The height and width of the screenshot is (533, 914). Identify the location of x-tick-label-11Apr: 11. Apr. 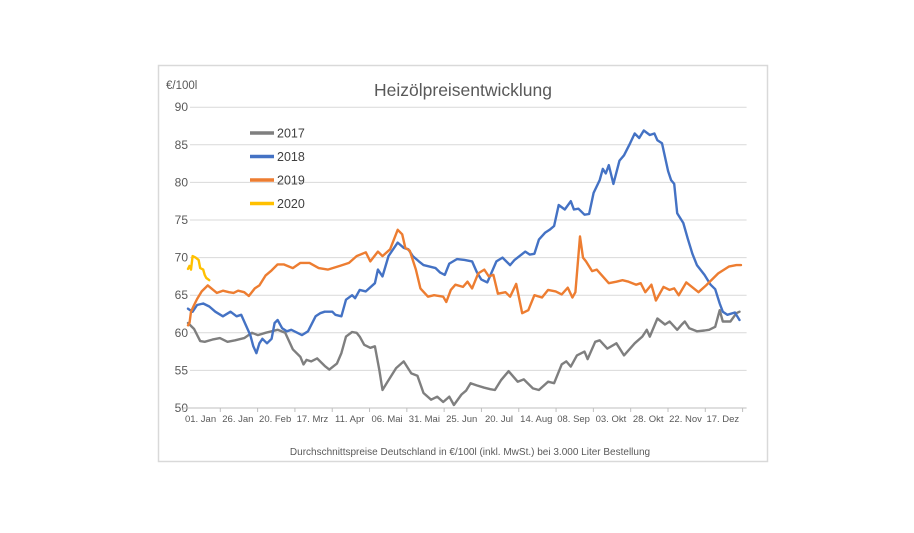
(349, 419).